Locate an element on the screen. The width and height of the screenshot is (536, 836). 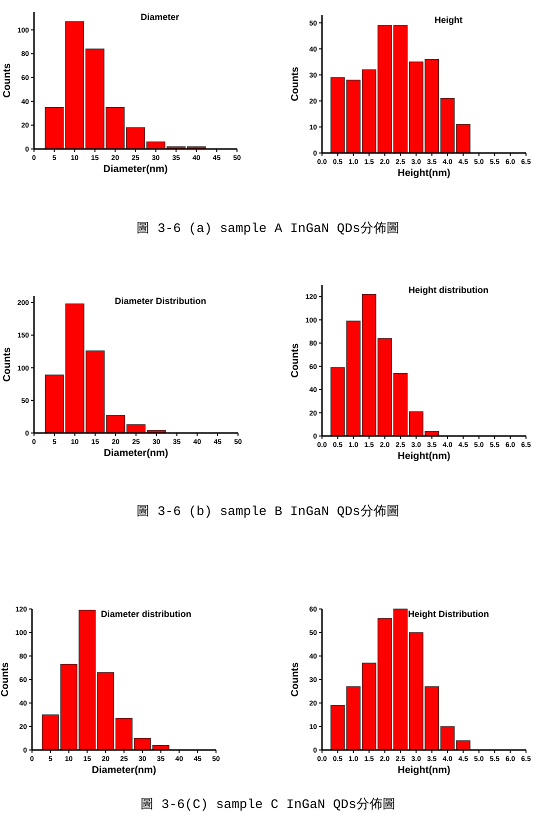
caption: 圖 3-6 (b) sample B InGaN QDs分佈圖 is located at coordinates (268, 511).